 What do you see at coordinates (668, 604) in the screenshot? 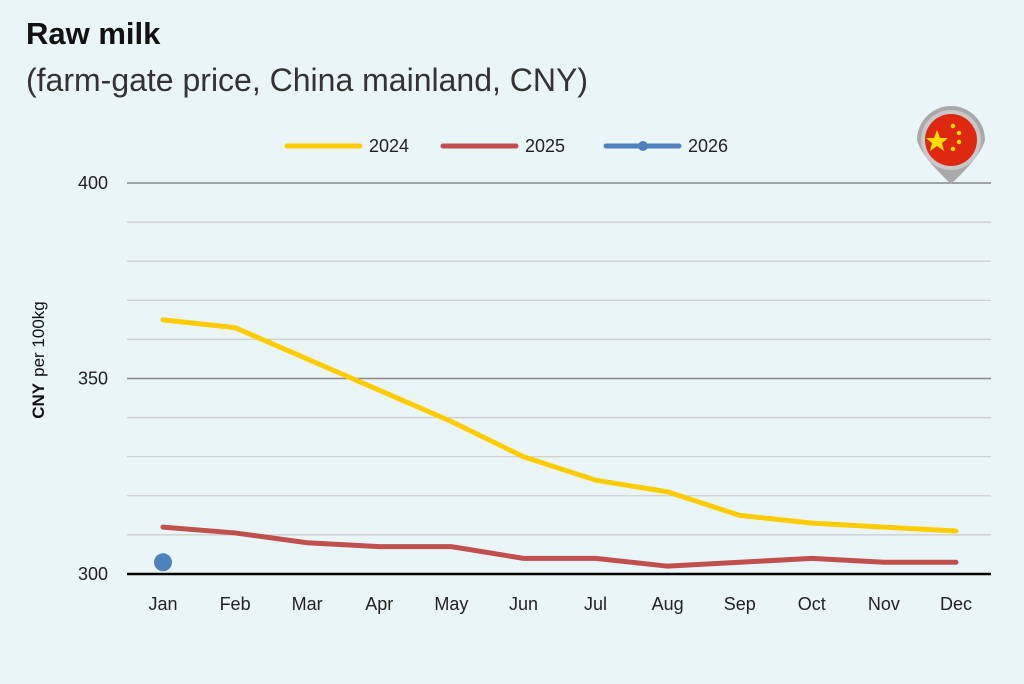
I see `x-tick-label: Aug` at bounding box center [668, 604].